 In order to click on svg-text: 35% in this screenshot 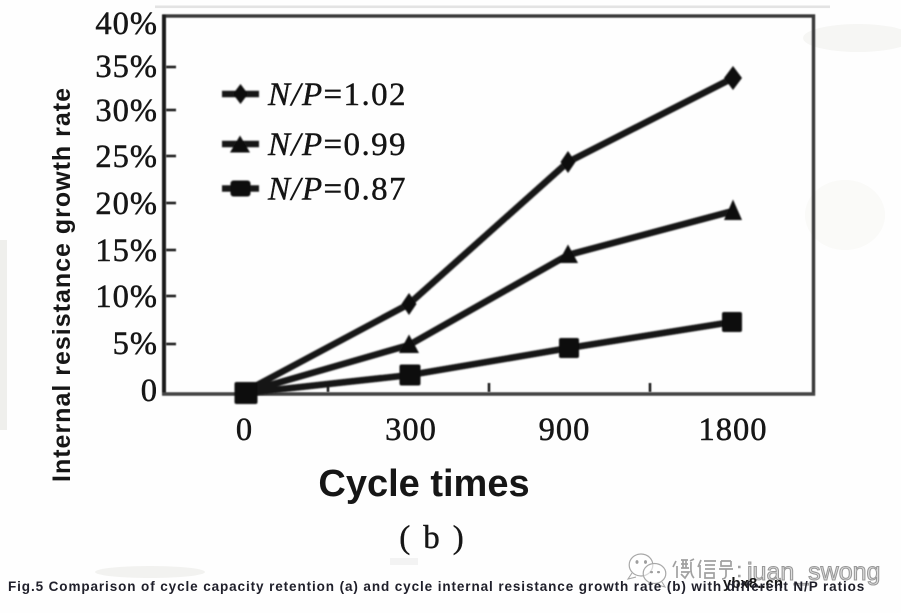, I will do `click(126, 67)`.